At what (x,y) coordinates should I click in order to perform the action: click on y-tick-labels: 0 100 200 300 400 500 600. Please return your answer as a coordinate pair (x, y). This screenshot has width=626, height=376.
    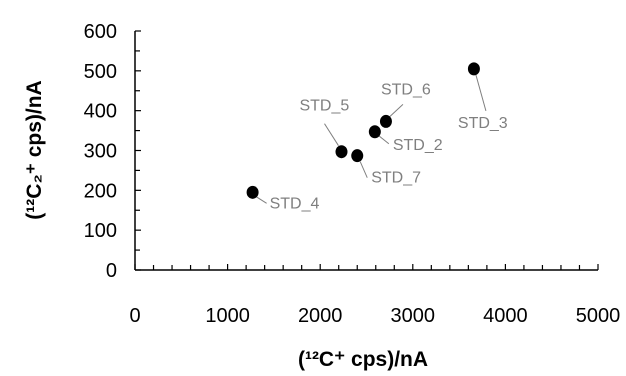
    Looking at the image, I should click on (100, 151).